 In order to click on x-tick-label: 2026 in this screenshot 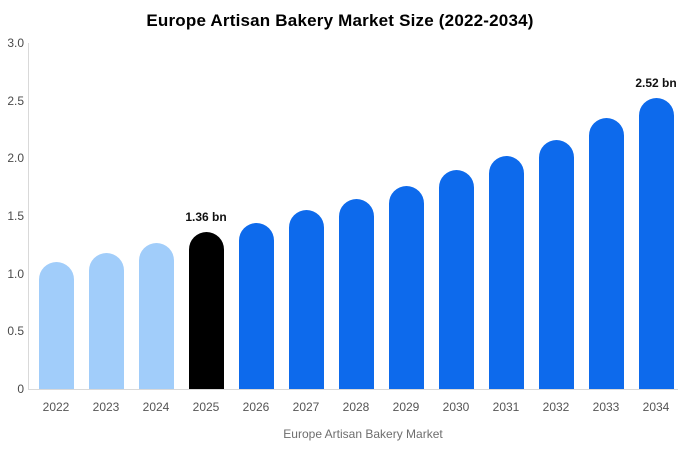, I will do `click(256, 407)`.